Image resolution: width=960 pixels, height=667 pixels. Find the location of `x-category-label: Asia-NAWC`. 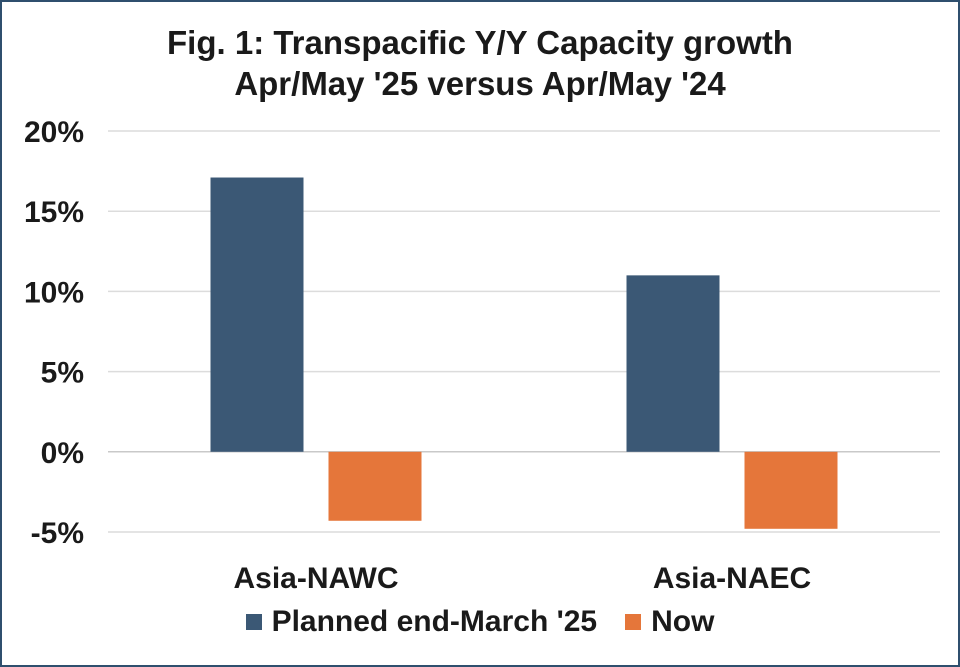

x-category-label: Asia-NAWC is located at coordinates (315, 578).